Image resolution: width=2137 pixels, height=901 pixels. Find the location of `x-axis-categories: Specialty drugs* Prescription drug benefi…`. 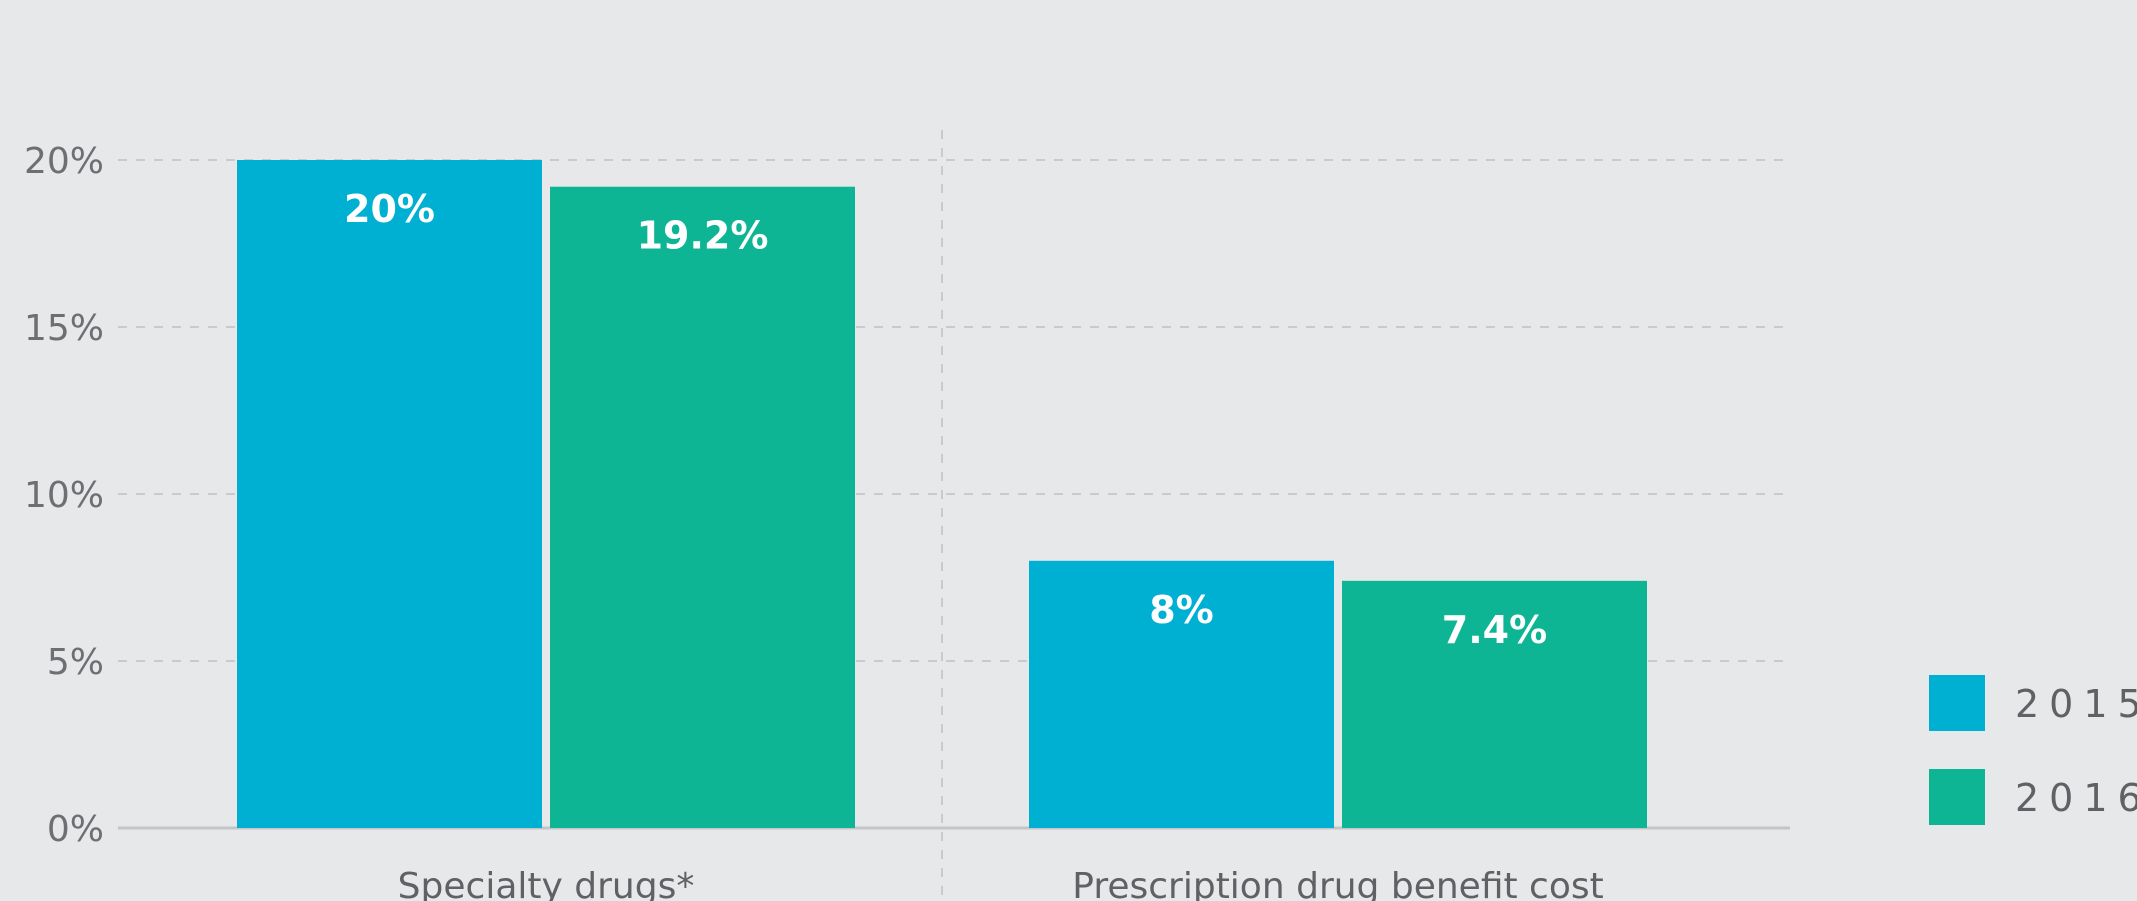

x-axis-categories: Specialty drugs* Prescription drug benefi… is located at coordinates (1001, 883).